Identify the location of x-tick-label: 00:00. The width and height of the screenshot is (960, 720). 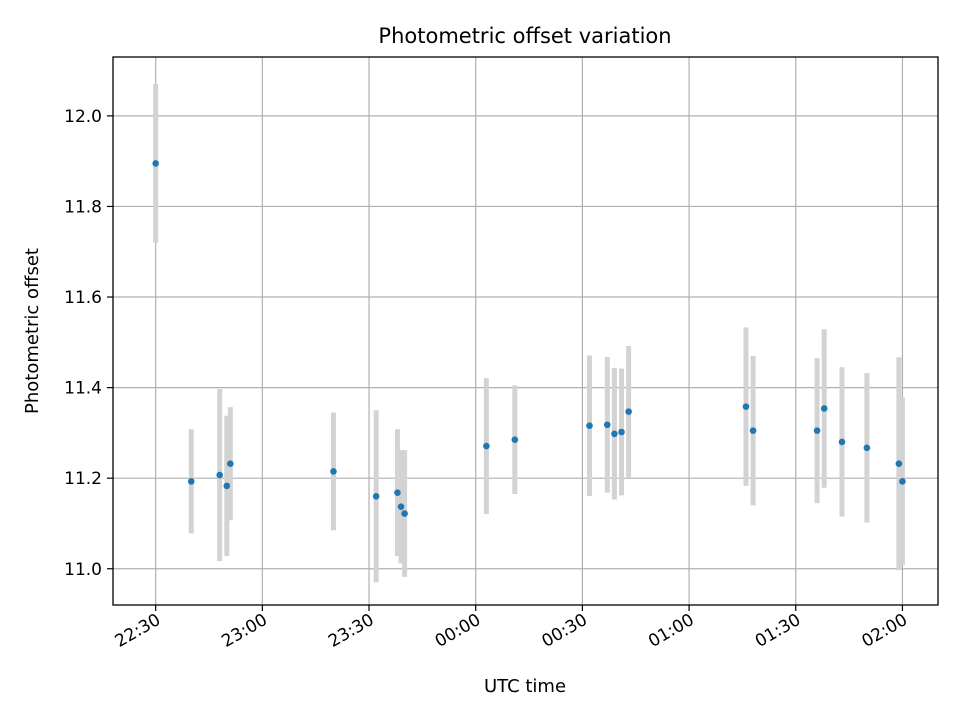
(458, 631).